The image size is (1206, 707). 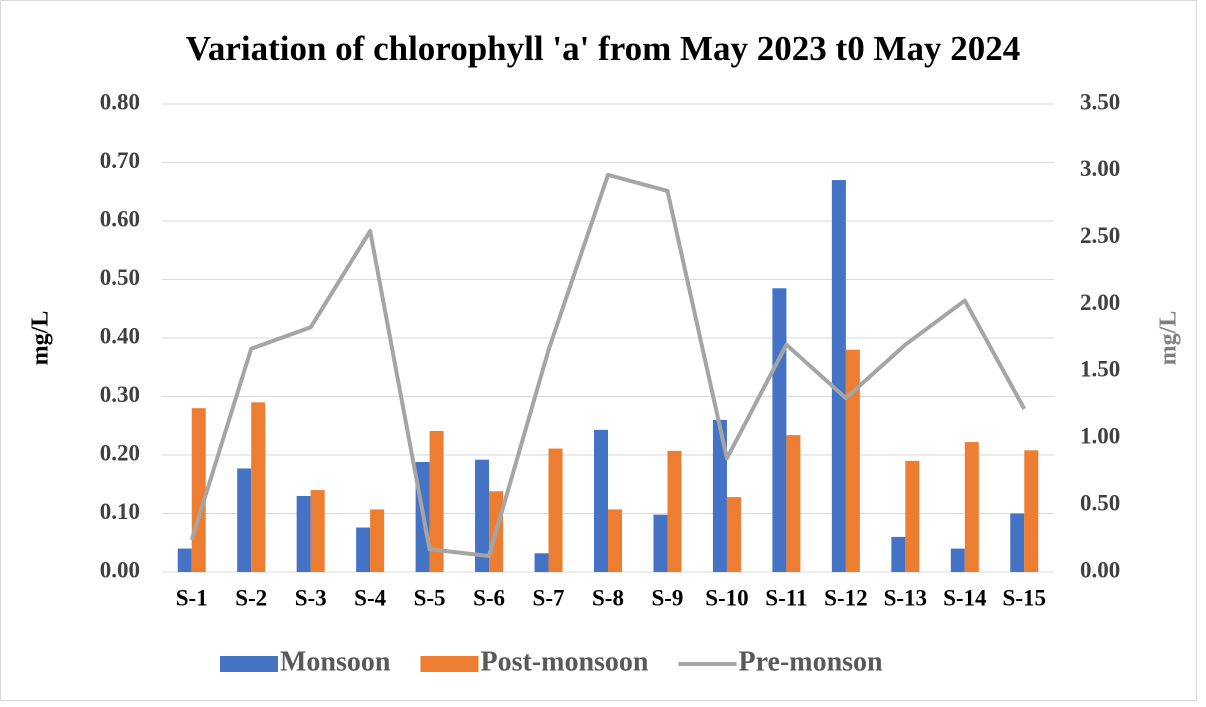 What do you see at coordinates (965, 597) in the screenshot?
I see `x-tick-label: S-14` at bounding box center [965, 597].